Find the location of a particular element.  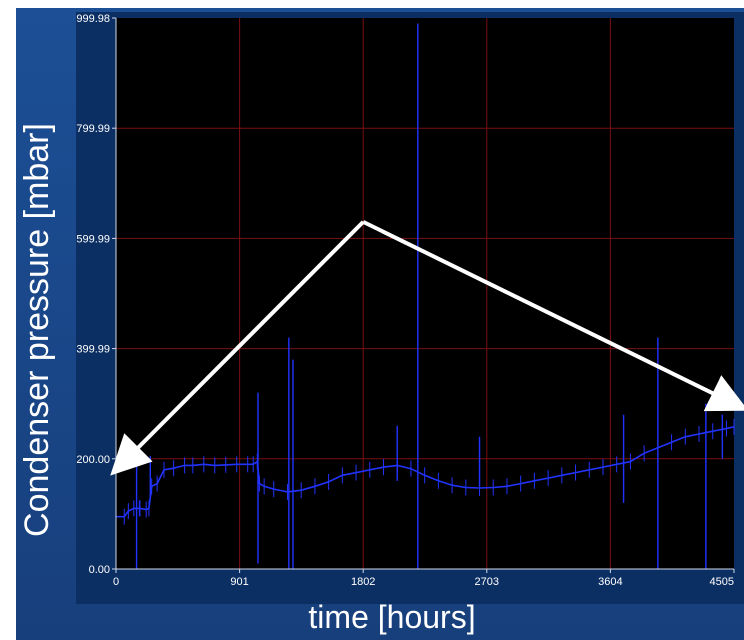

x-axis-label: time [hours] is located at coordinates (391, 617).